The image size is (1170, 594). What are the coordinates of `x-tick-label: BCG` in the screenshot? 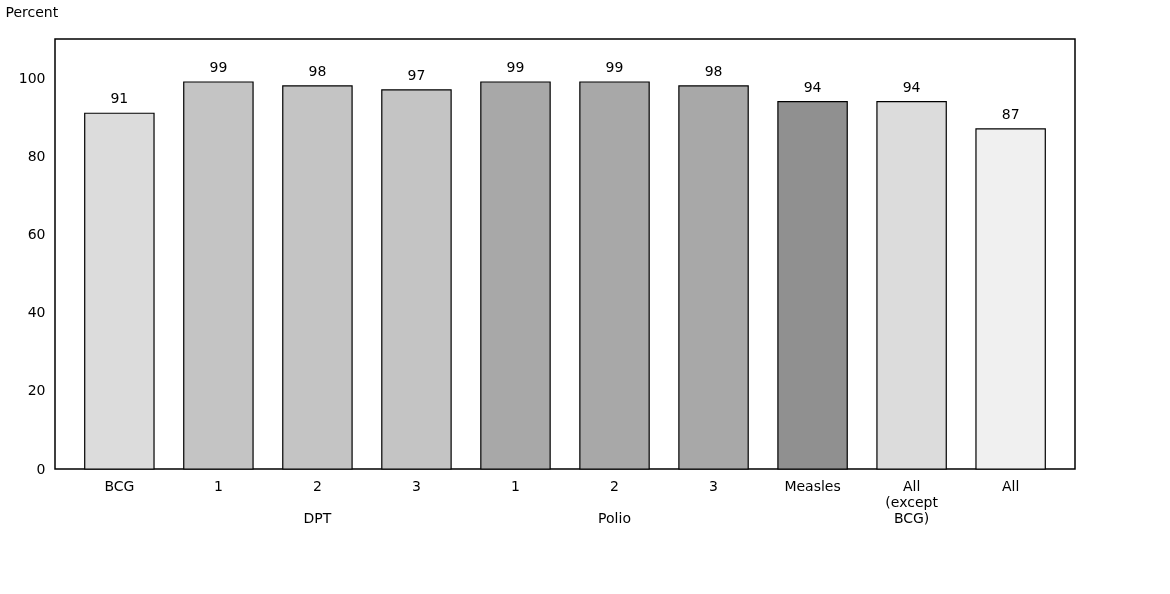 It's located at (119, 485).